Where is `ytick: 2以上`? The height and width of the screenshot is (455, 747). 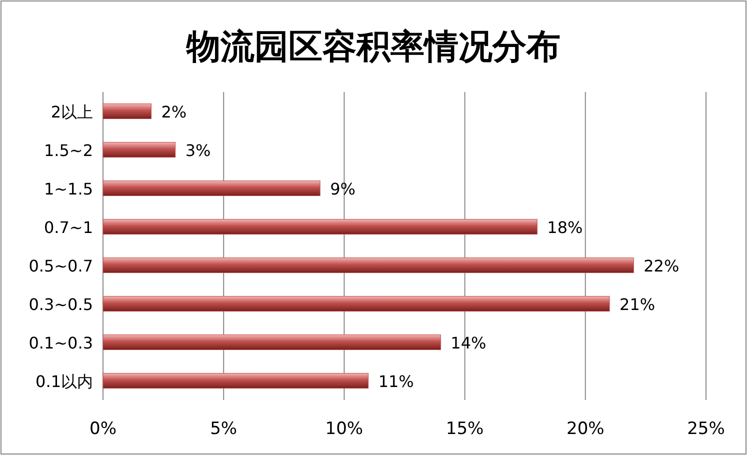
ytick: 2以上 is located at coordinates (71, 112).